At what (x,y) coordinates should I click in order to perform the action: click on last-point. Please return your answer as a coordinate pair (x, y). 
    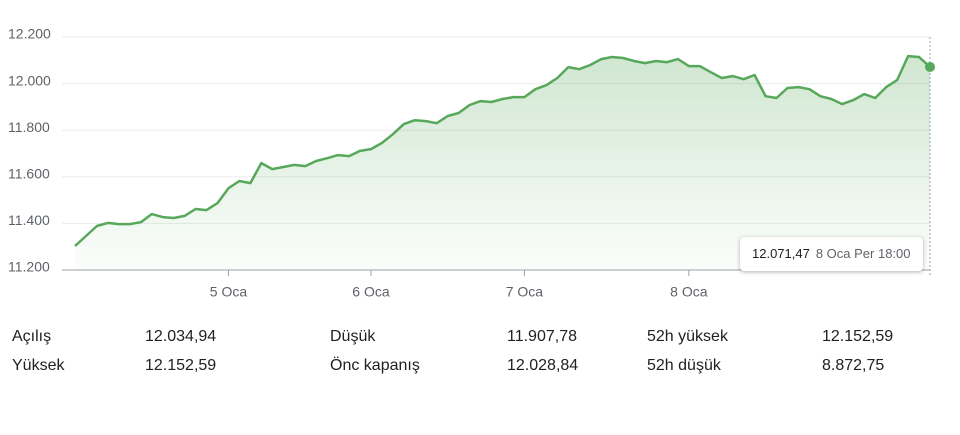
    Looking at the image, I should click on (930, 66).